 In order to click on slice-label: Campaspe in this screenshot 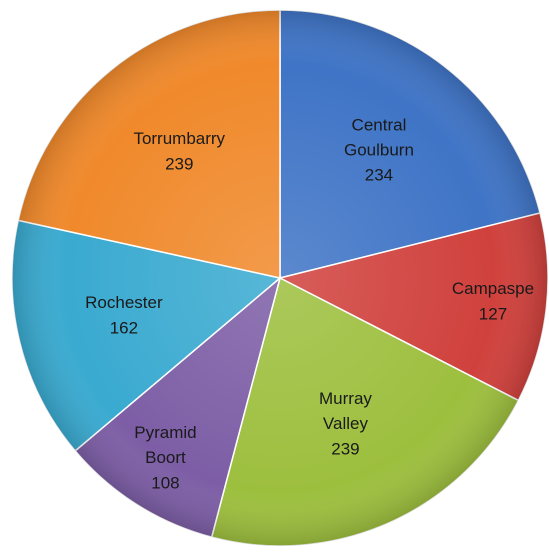, I will do `click(493, 289)`.